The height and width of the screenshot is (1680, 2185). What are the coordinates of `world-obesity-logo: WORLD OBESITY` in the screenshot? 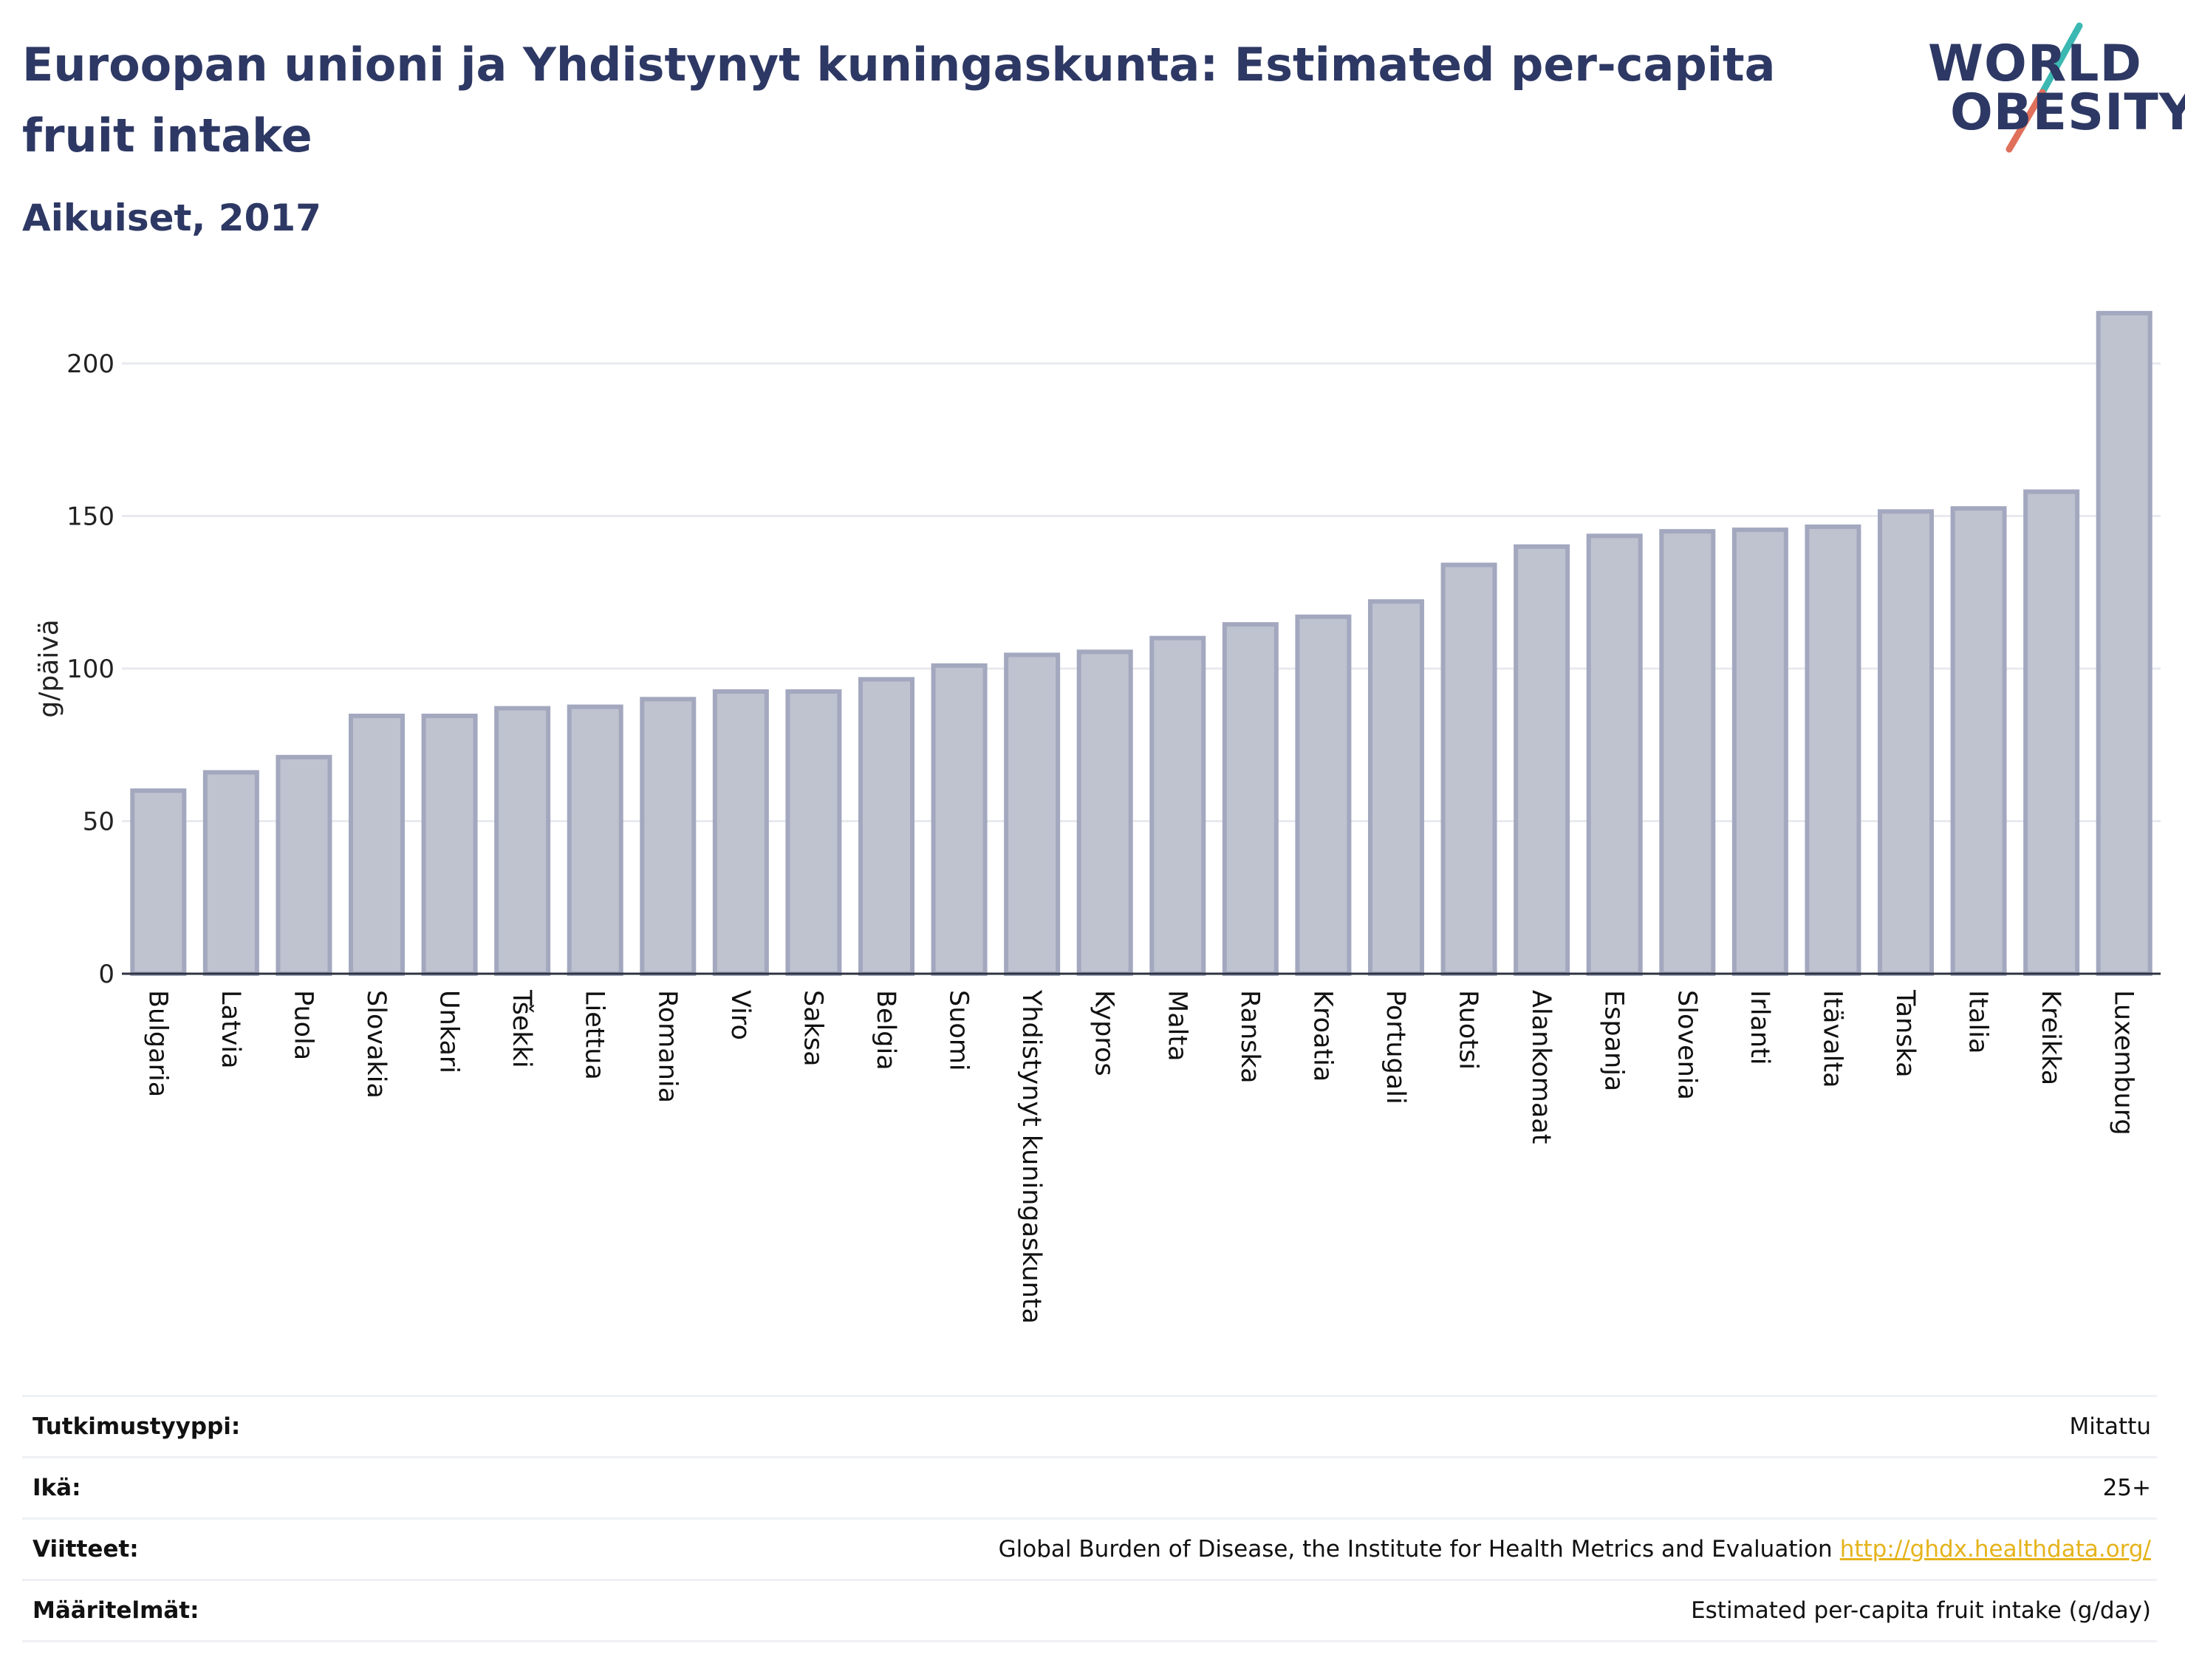 It's located at (2056, 89).